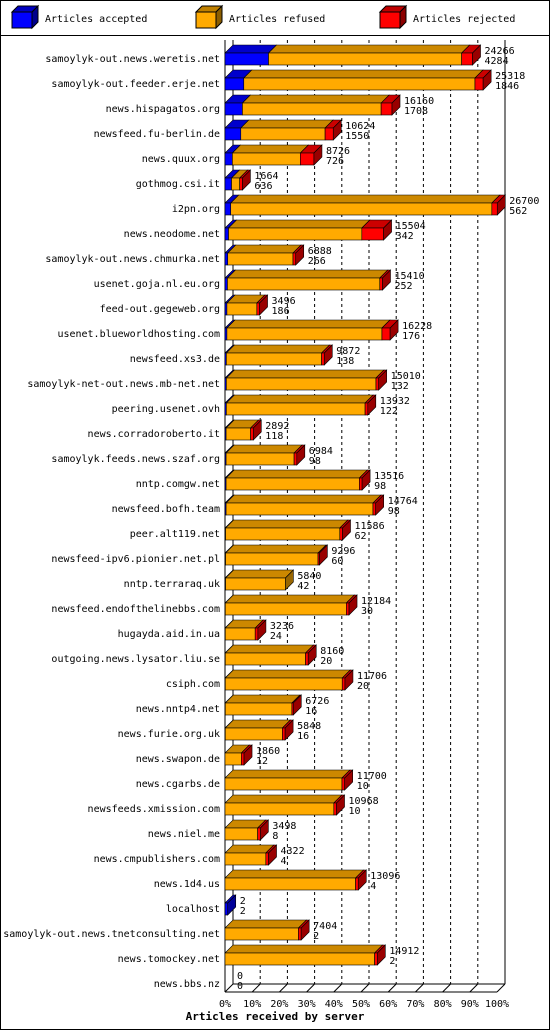 The height and width of the screenshot is (1030, 550). What do you see at coordinates (389, 411) in the screenshot?
I see `value-label: 122` at bounding box center [389, 411].